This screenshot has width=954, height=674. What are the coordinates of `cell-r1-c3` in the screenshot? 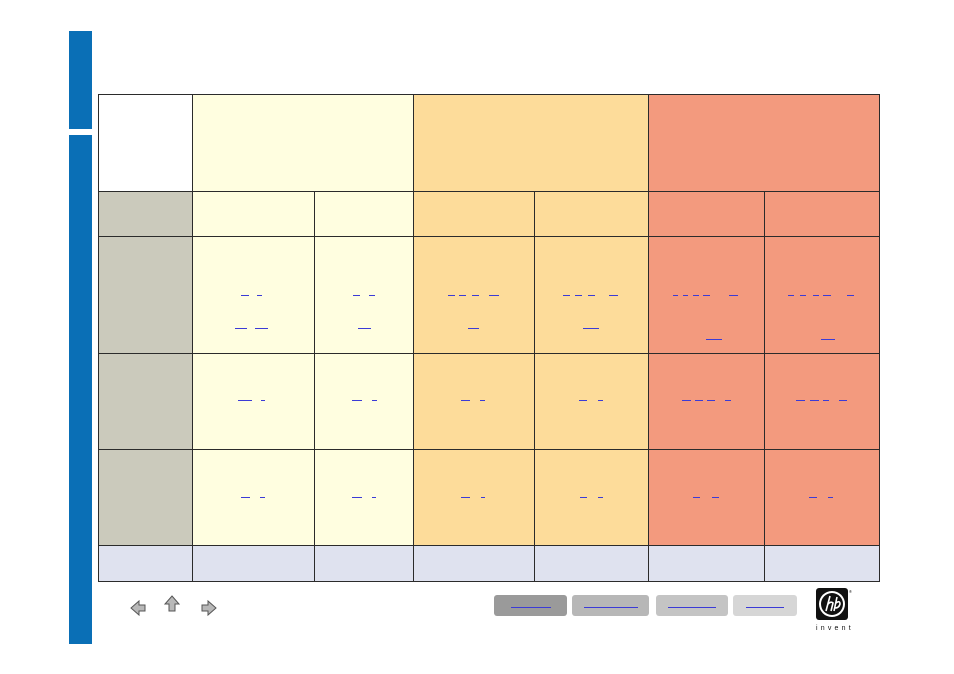 It's located at (474, 295).